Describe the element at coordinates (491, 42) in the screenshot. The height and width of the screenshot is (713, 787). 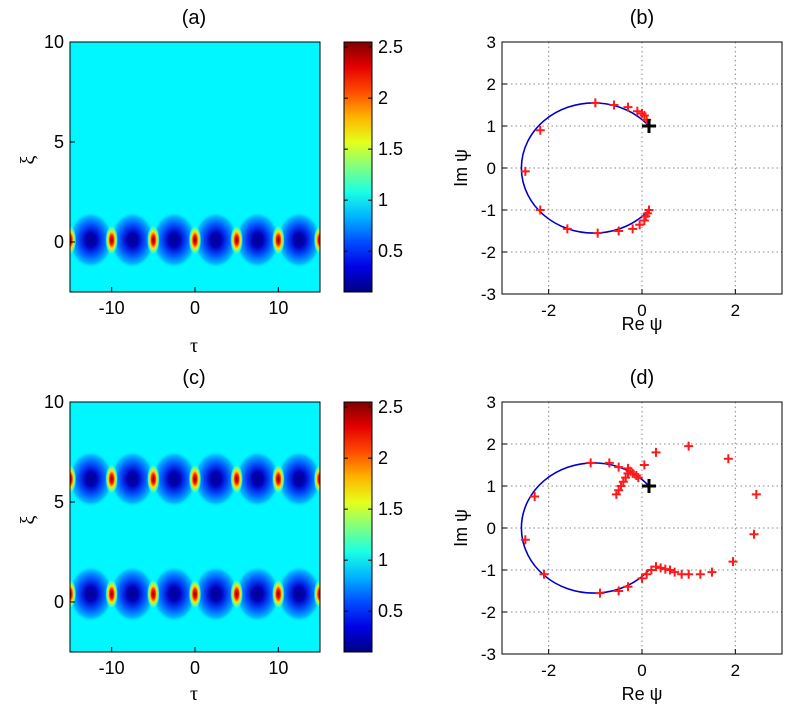
I see `y-tick-label: 3` at that location.